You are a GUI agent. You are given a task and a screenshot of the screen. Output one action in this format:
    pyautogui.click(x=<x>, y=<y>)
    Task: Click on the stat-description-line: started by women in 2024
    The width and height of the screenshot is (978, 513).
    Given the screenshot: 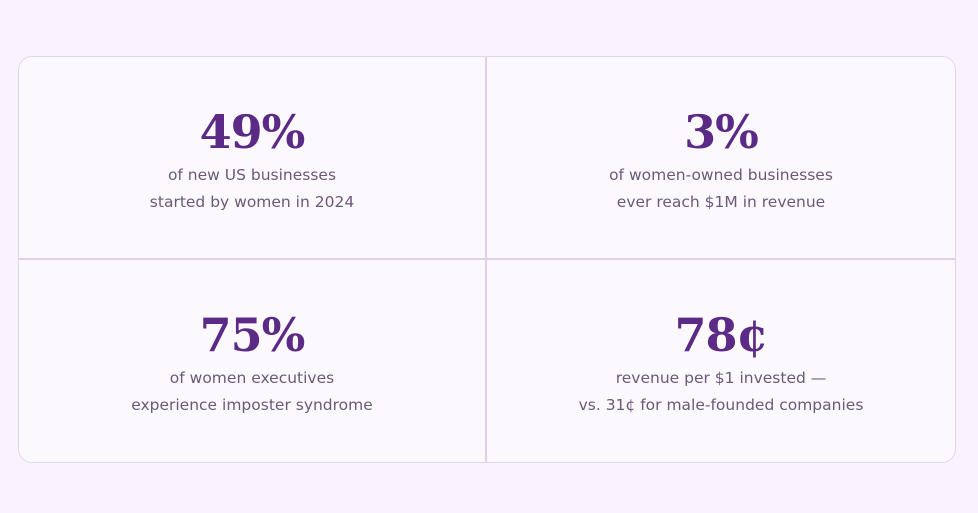 What is the action you would take?
    pyautogui.click(x=252, y=201)
    